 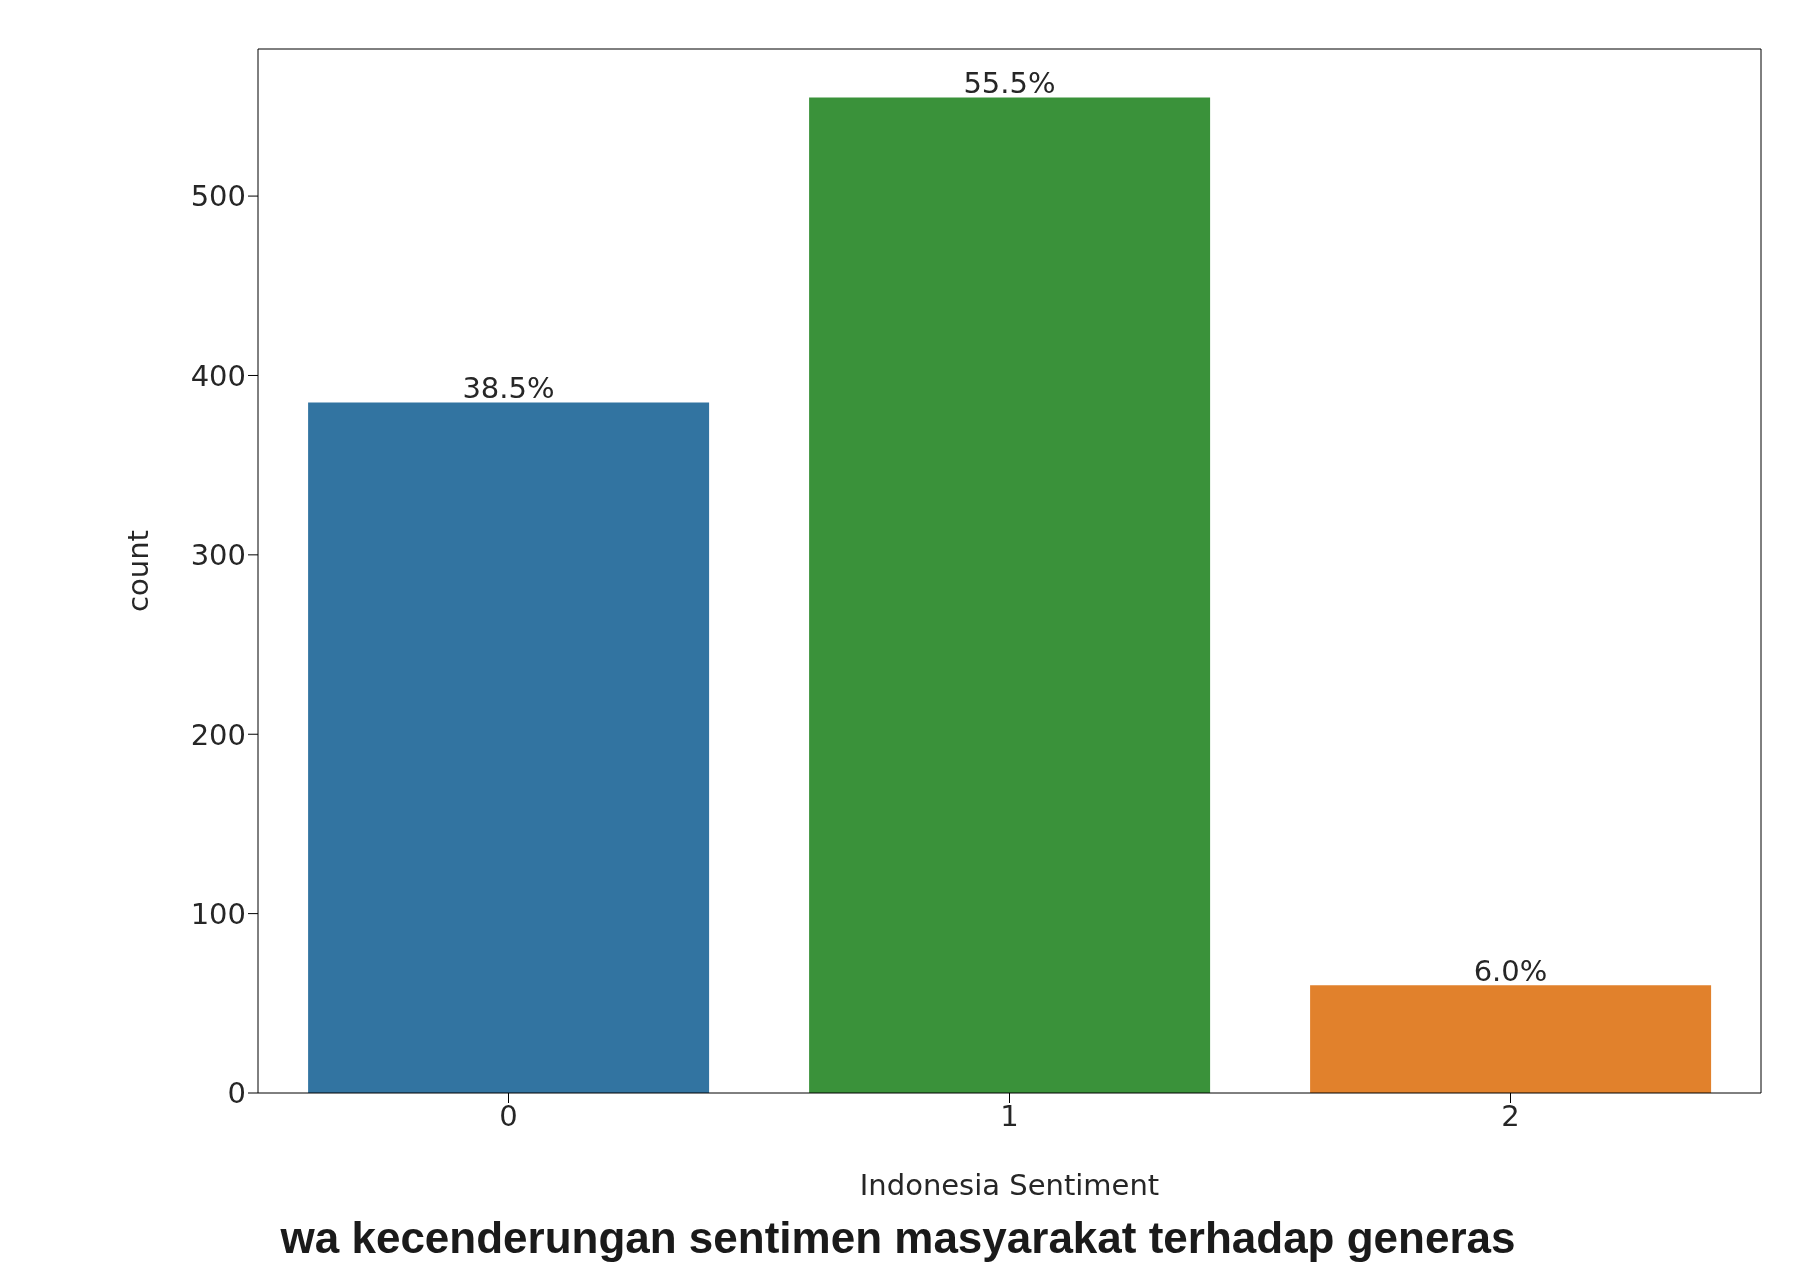 What do you see at coordinates (898, 1238) in the screenshot?
I see `text: wa kecenderungan sentimen masyarakat terhadap generas` at bounding box center [898, 1238].